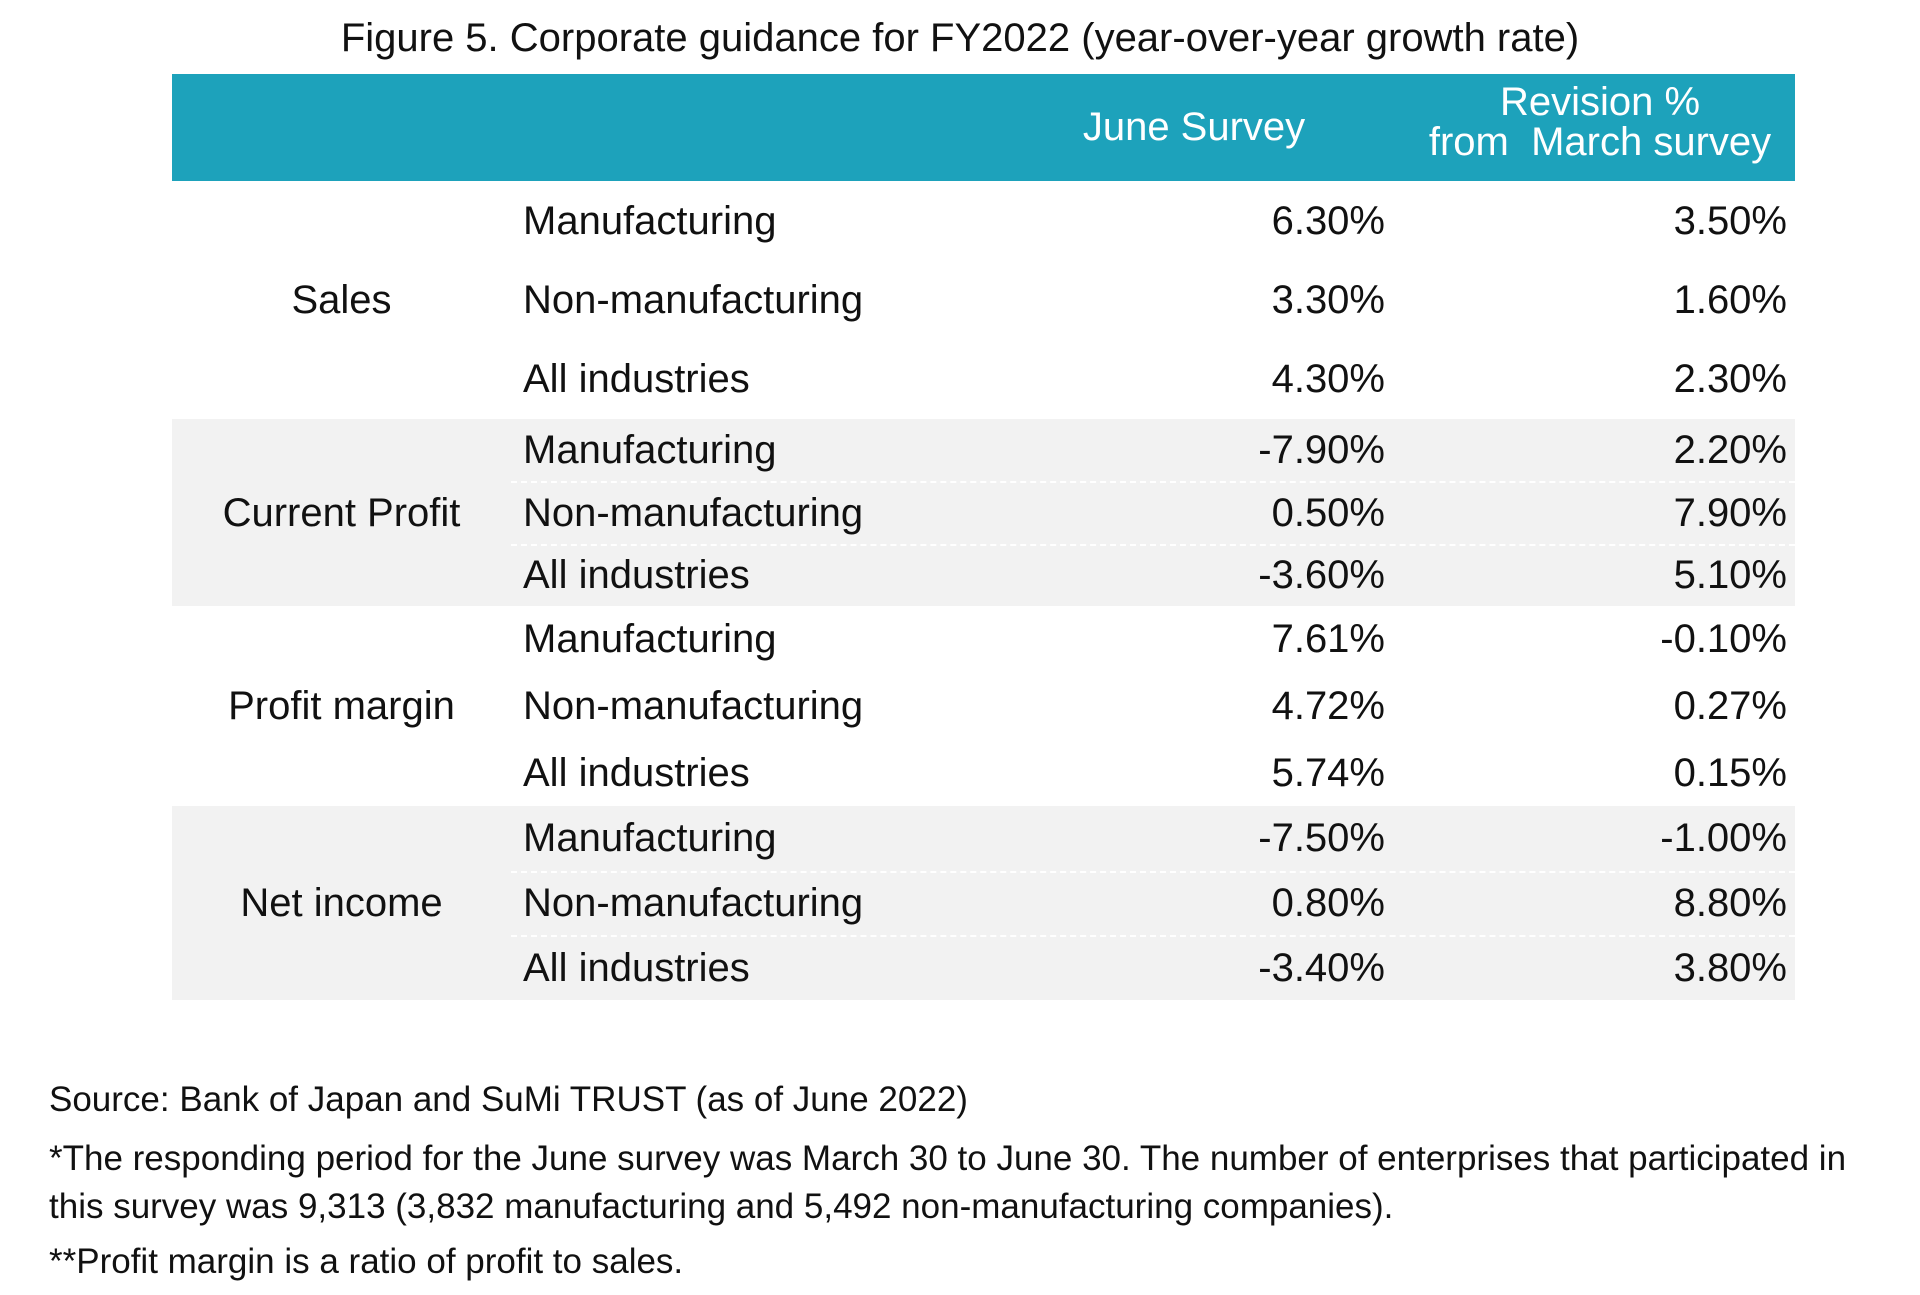  What do you see at coordinates (1328, 220) in the screenshot?
I see `june-value: 6.30%` at bounding box center [1328, 220].